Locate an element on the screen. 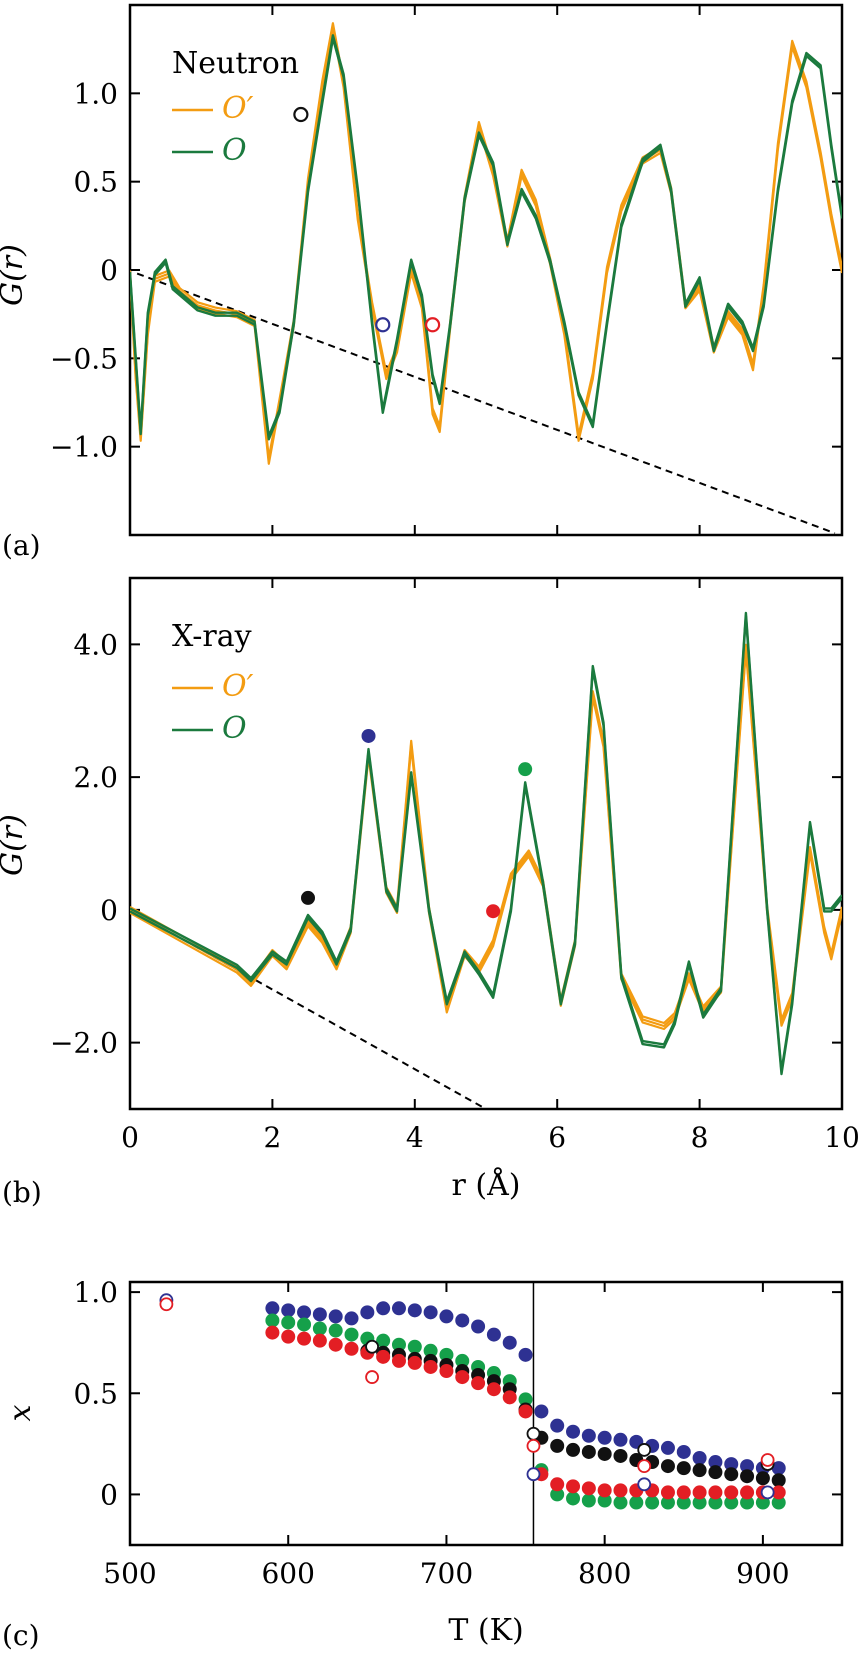 This screenshot has height=1654, width=860. panel-a-baseline is located at coordinates (486, 403).